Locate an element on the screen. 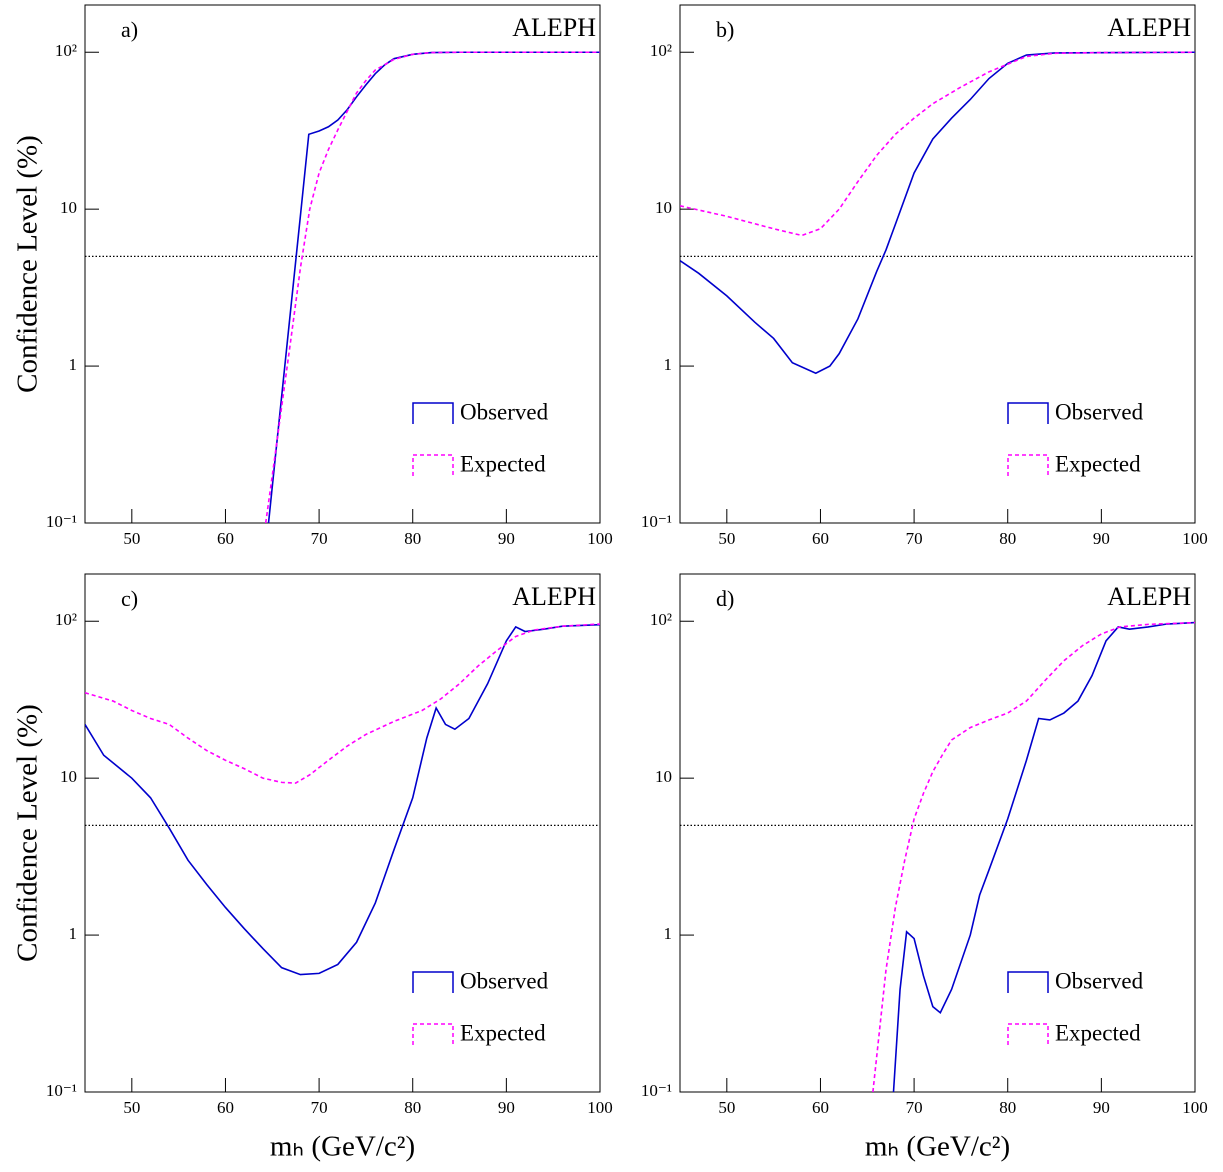  panel-label: c) is located at coordinates (129, 598).